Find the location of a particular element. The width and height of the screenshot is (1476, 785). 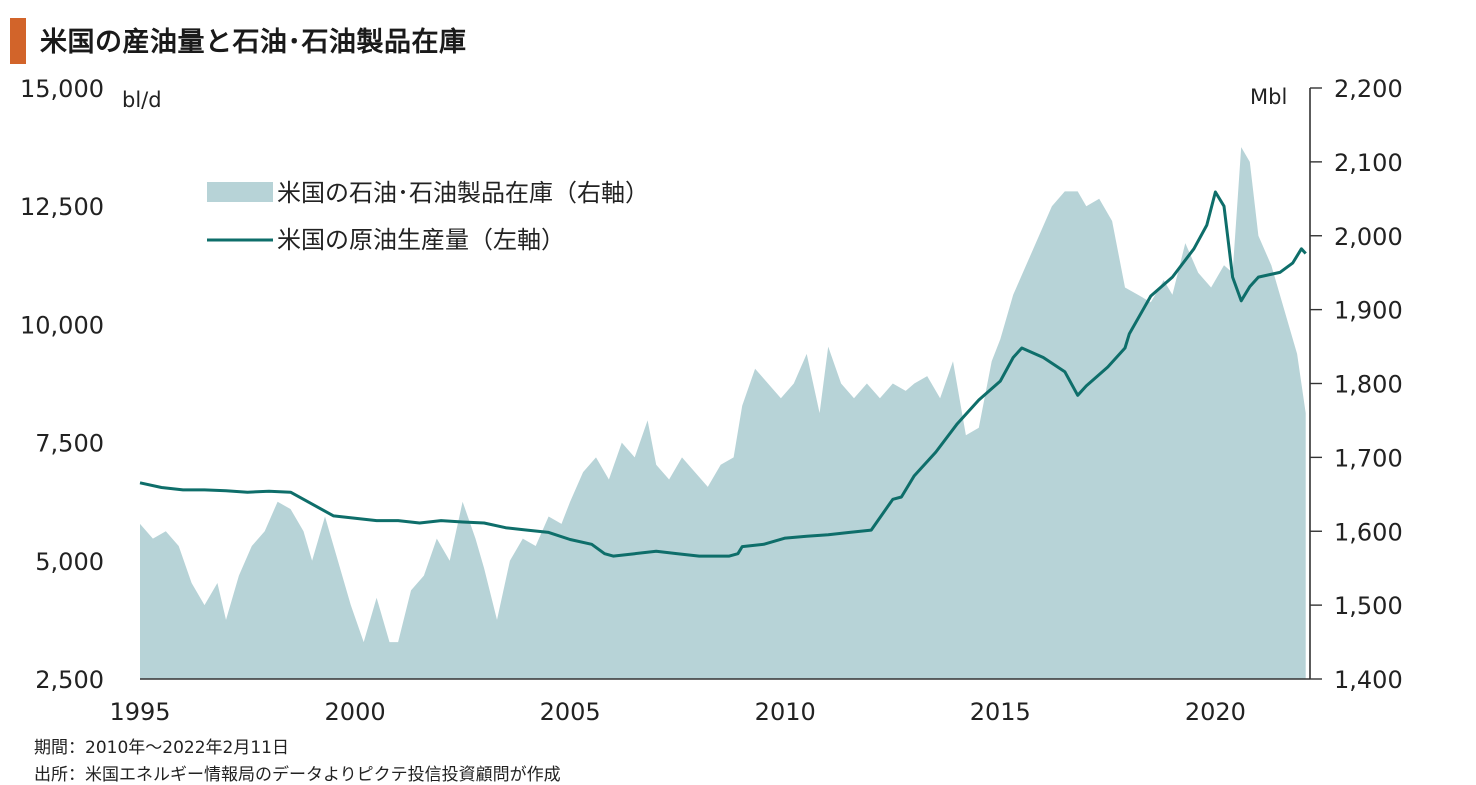

legend: 米国の石油･石油製品在庫（右軸） 米国の原油生産量（左軸） is located at coordinates (428, 216).